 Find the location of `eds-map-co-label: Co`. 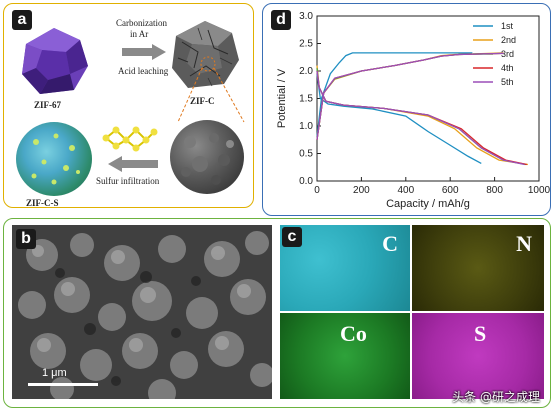

eds-map-co-label: Co is located at coordinates (353, 333).